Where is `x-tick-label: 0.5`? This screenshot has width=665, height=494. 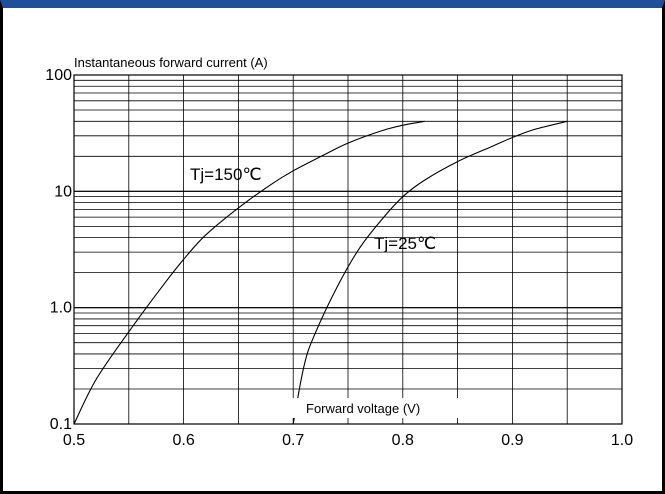
x-tick-label: 0.5 is located at coordinates (74, 440).